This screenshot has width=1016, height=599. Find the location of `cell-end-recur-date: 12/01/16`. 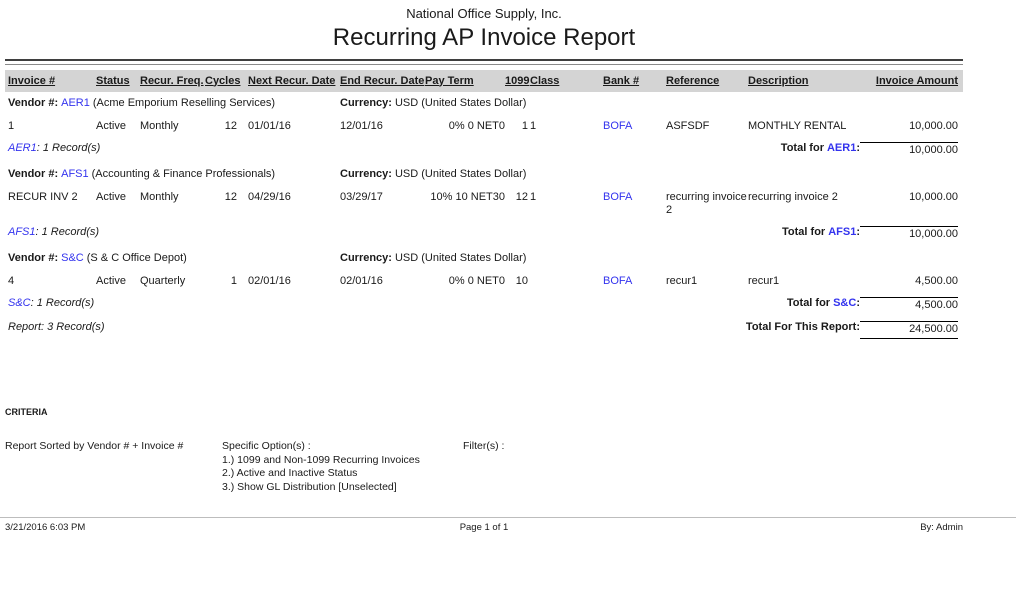

cell-end-recur-date: 12/01/16 is located at coordinates (361, 126).